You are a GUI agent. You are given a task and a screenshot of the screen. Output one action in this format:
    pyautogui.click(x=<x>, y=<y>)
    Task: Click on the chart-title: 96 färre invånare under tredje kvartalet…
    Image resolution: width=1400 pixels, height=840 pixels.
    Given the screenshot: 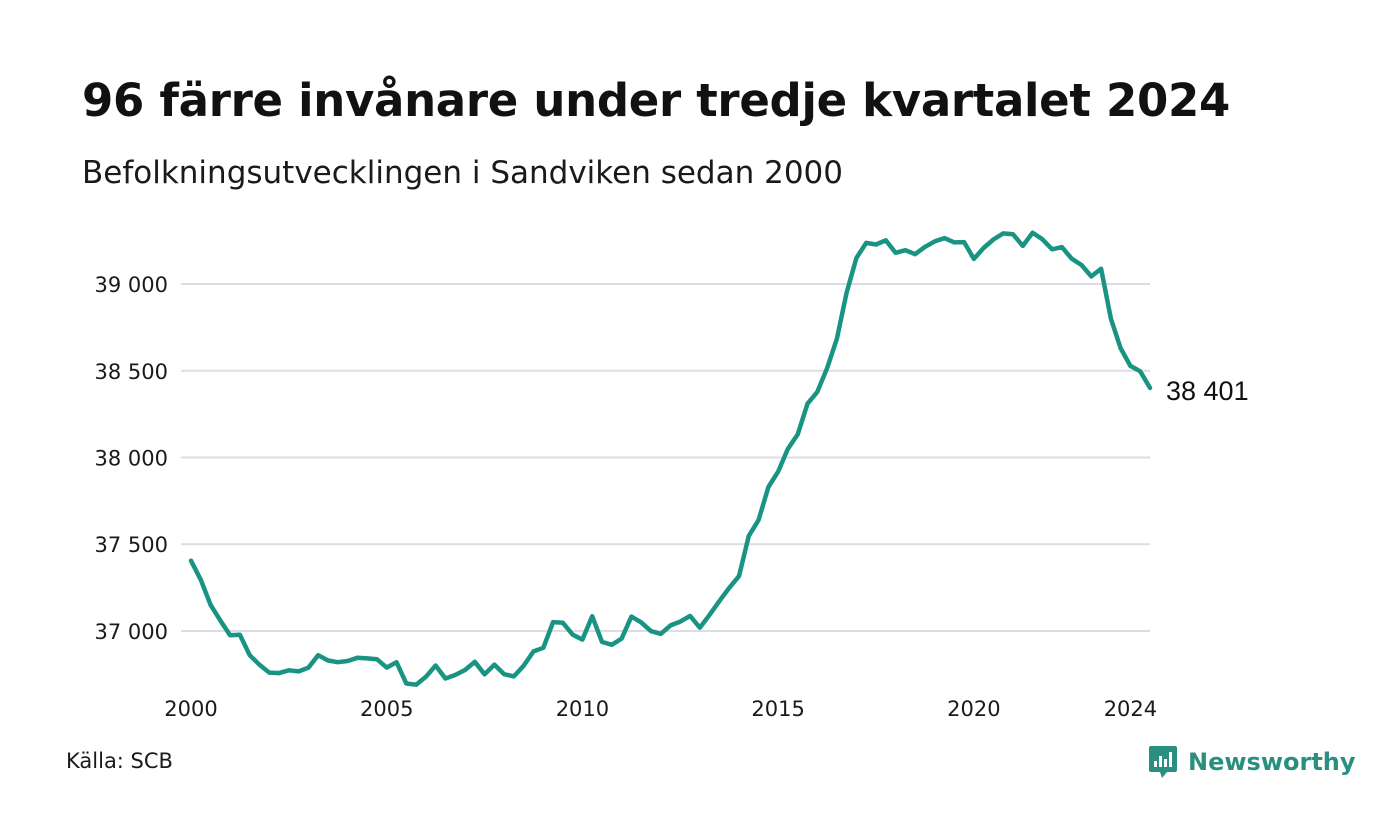 What is the action you would take?
    pyautogui.click(x=656, y=100)
    